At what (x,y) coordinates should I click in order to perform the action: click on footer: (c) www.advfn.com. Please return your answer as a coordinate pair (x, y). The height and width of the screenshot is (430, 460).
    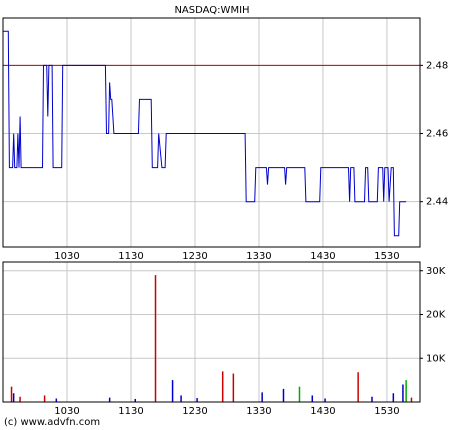
    Looking at the image, I should click on (52, 422).